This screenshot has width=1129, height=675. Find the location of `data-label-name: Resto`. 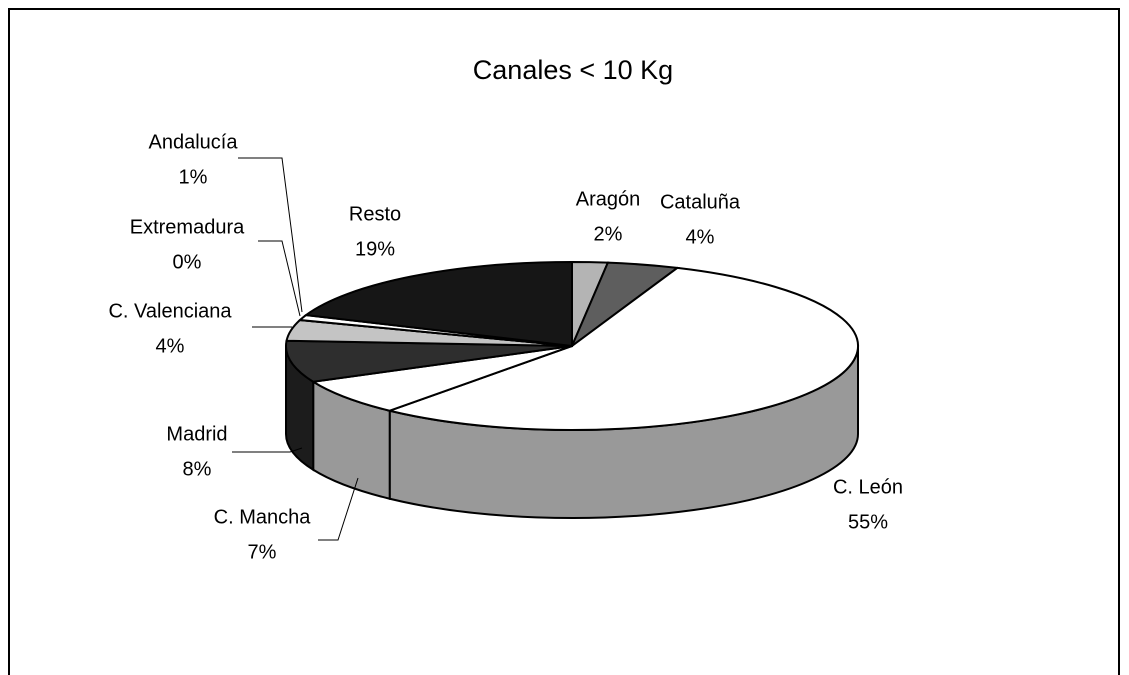

data-label-name: Resto is located at coordinates (375, 214).